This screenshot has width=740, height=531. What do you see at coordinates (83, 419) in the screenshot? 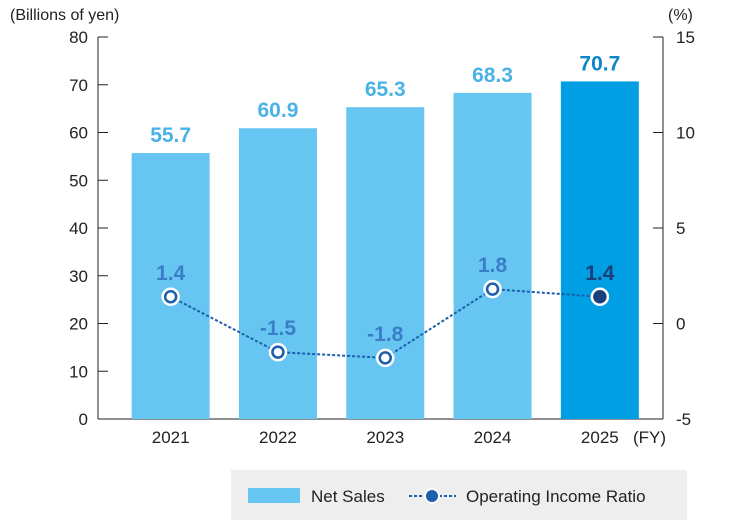
I see `left-tick-label: 0` at bounding box center [83, 419].